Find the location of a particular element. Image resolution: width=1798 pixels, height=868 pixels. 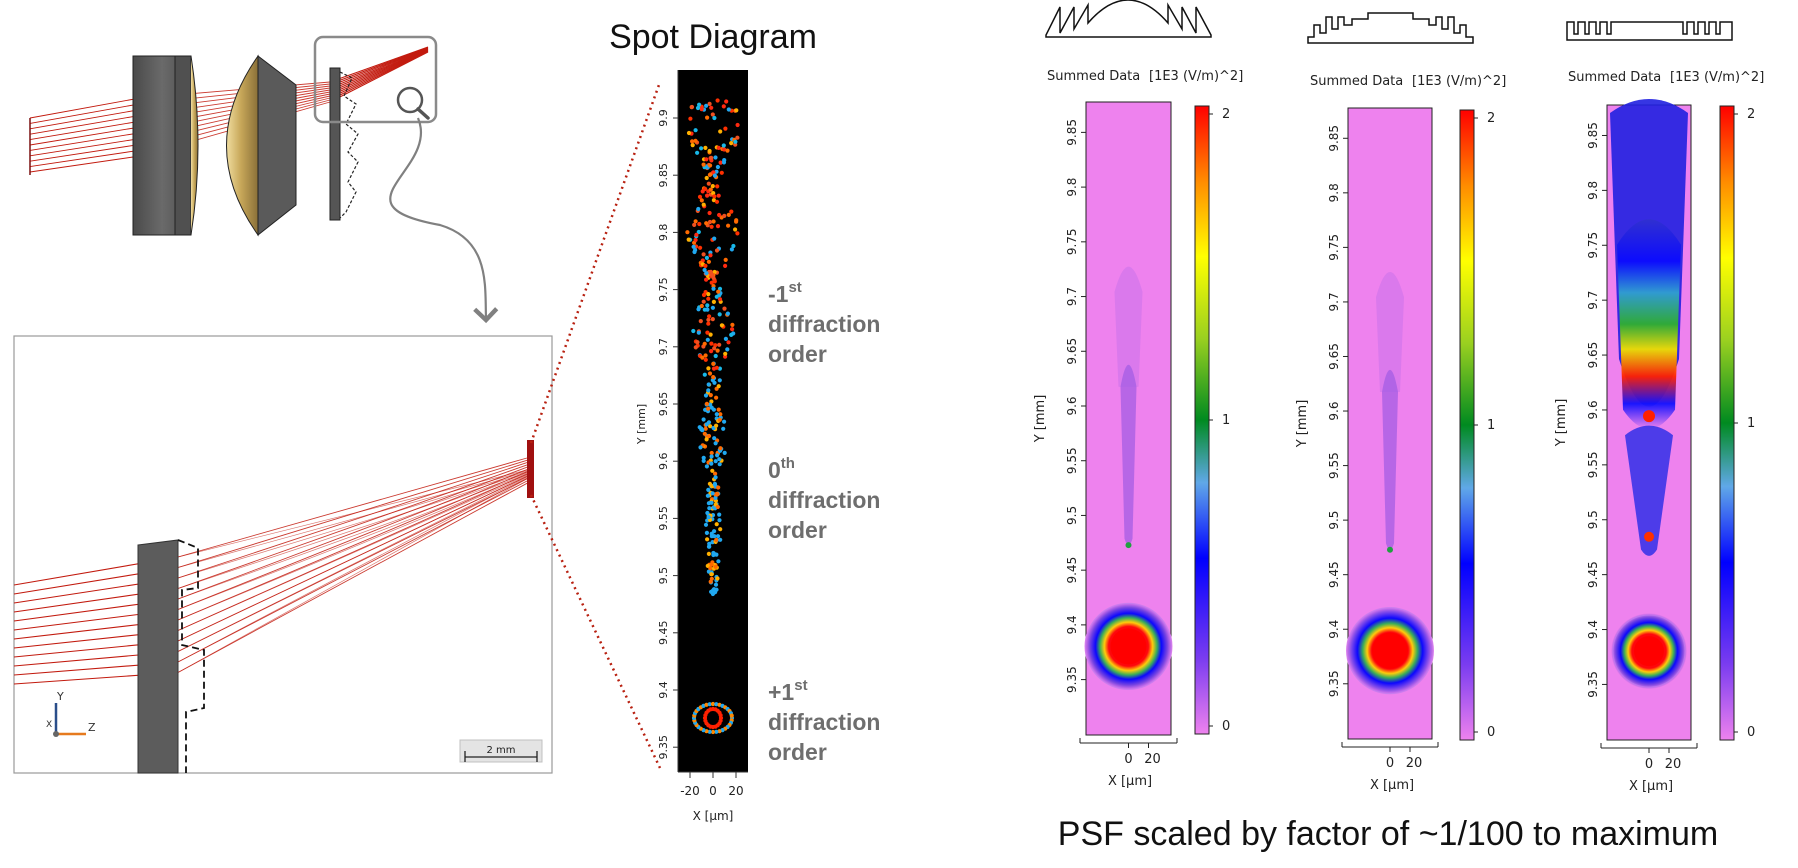

order-plus1-line3: order is located at coordinates (797, 752).